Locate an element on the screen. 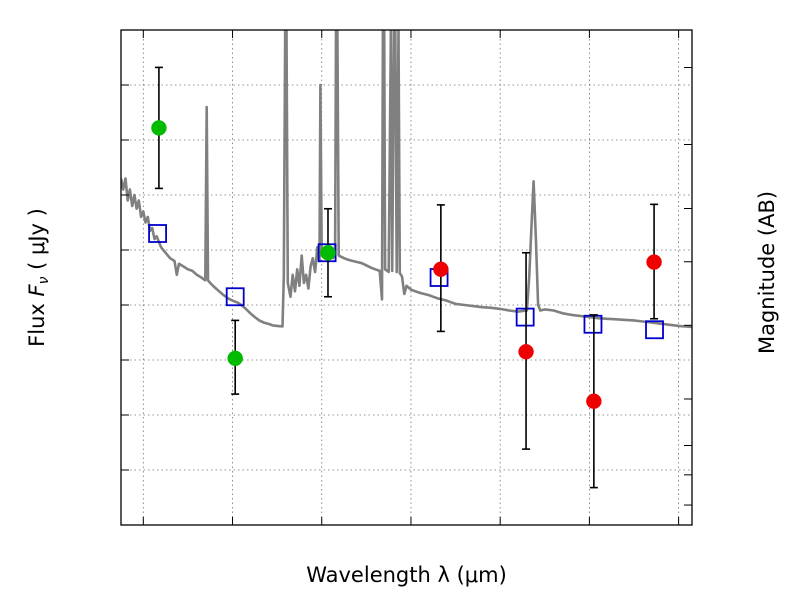  y-axis-label-prefix: Flux is located at coordinates (37, 322).